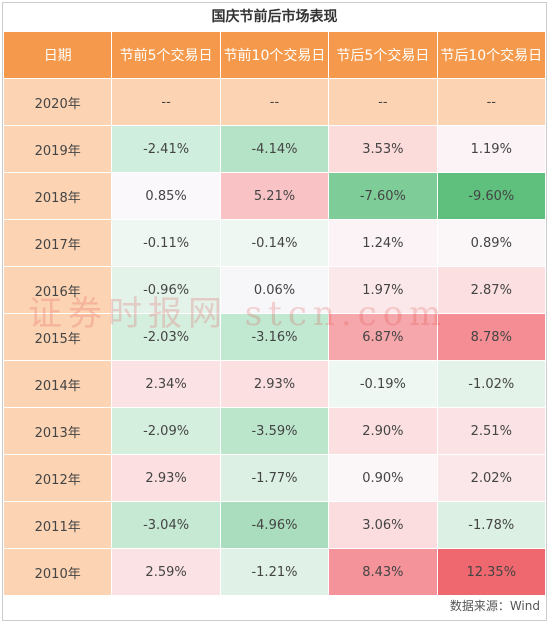 This screenshot has width=550, height=625. I want to click on value-cell: 12.35%, so click(491, 572).